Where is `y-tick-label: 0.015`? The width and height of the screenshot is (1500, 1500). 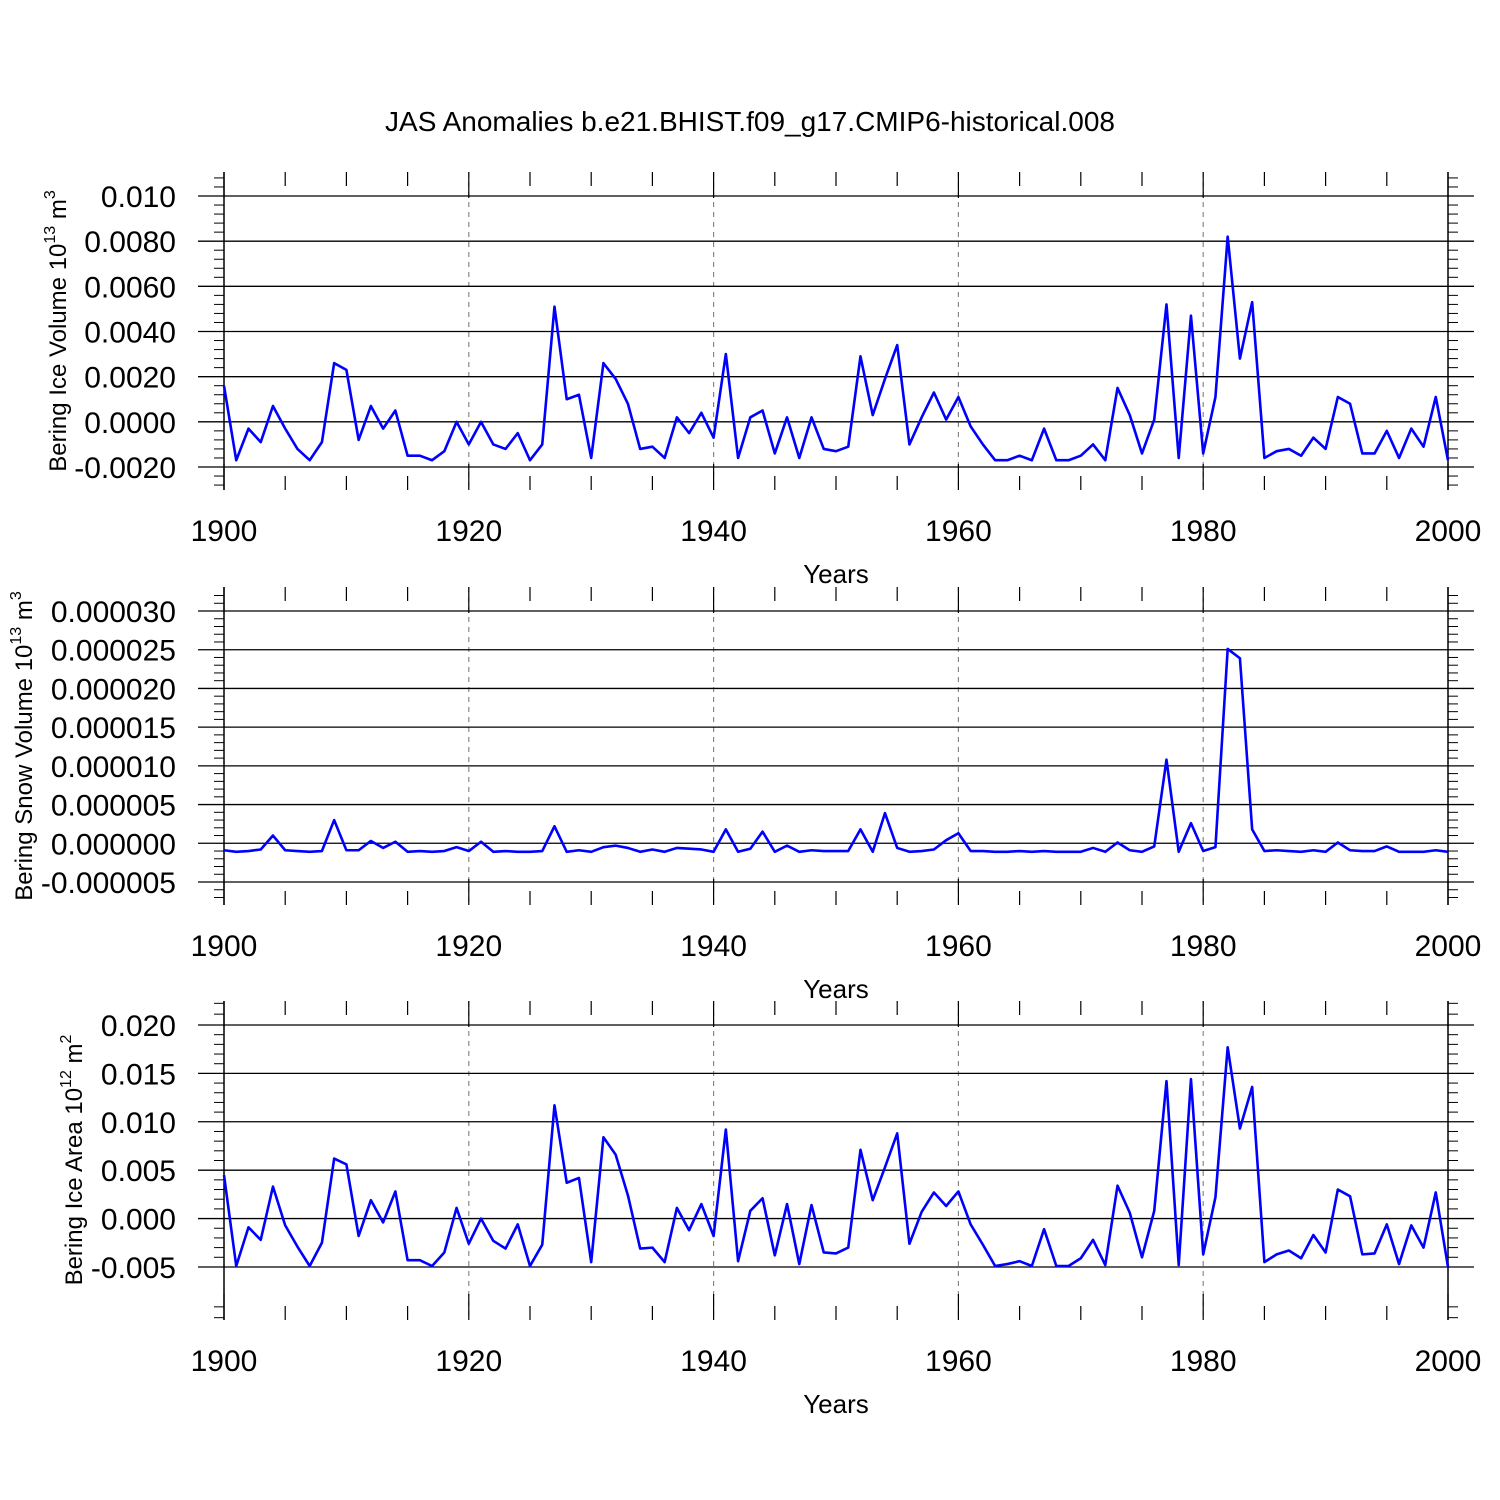
y-tick-label: 0.015 is located at coordinates (138, 1074).